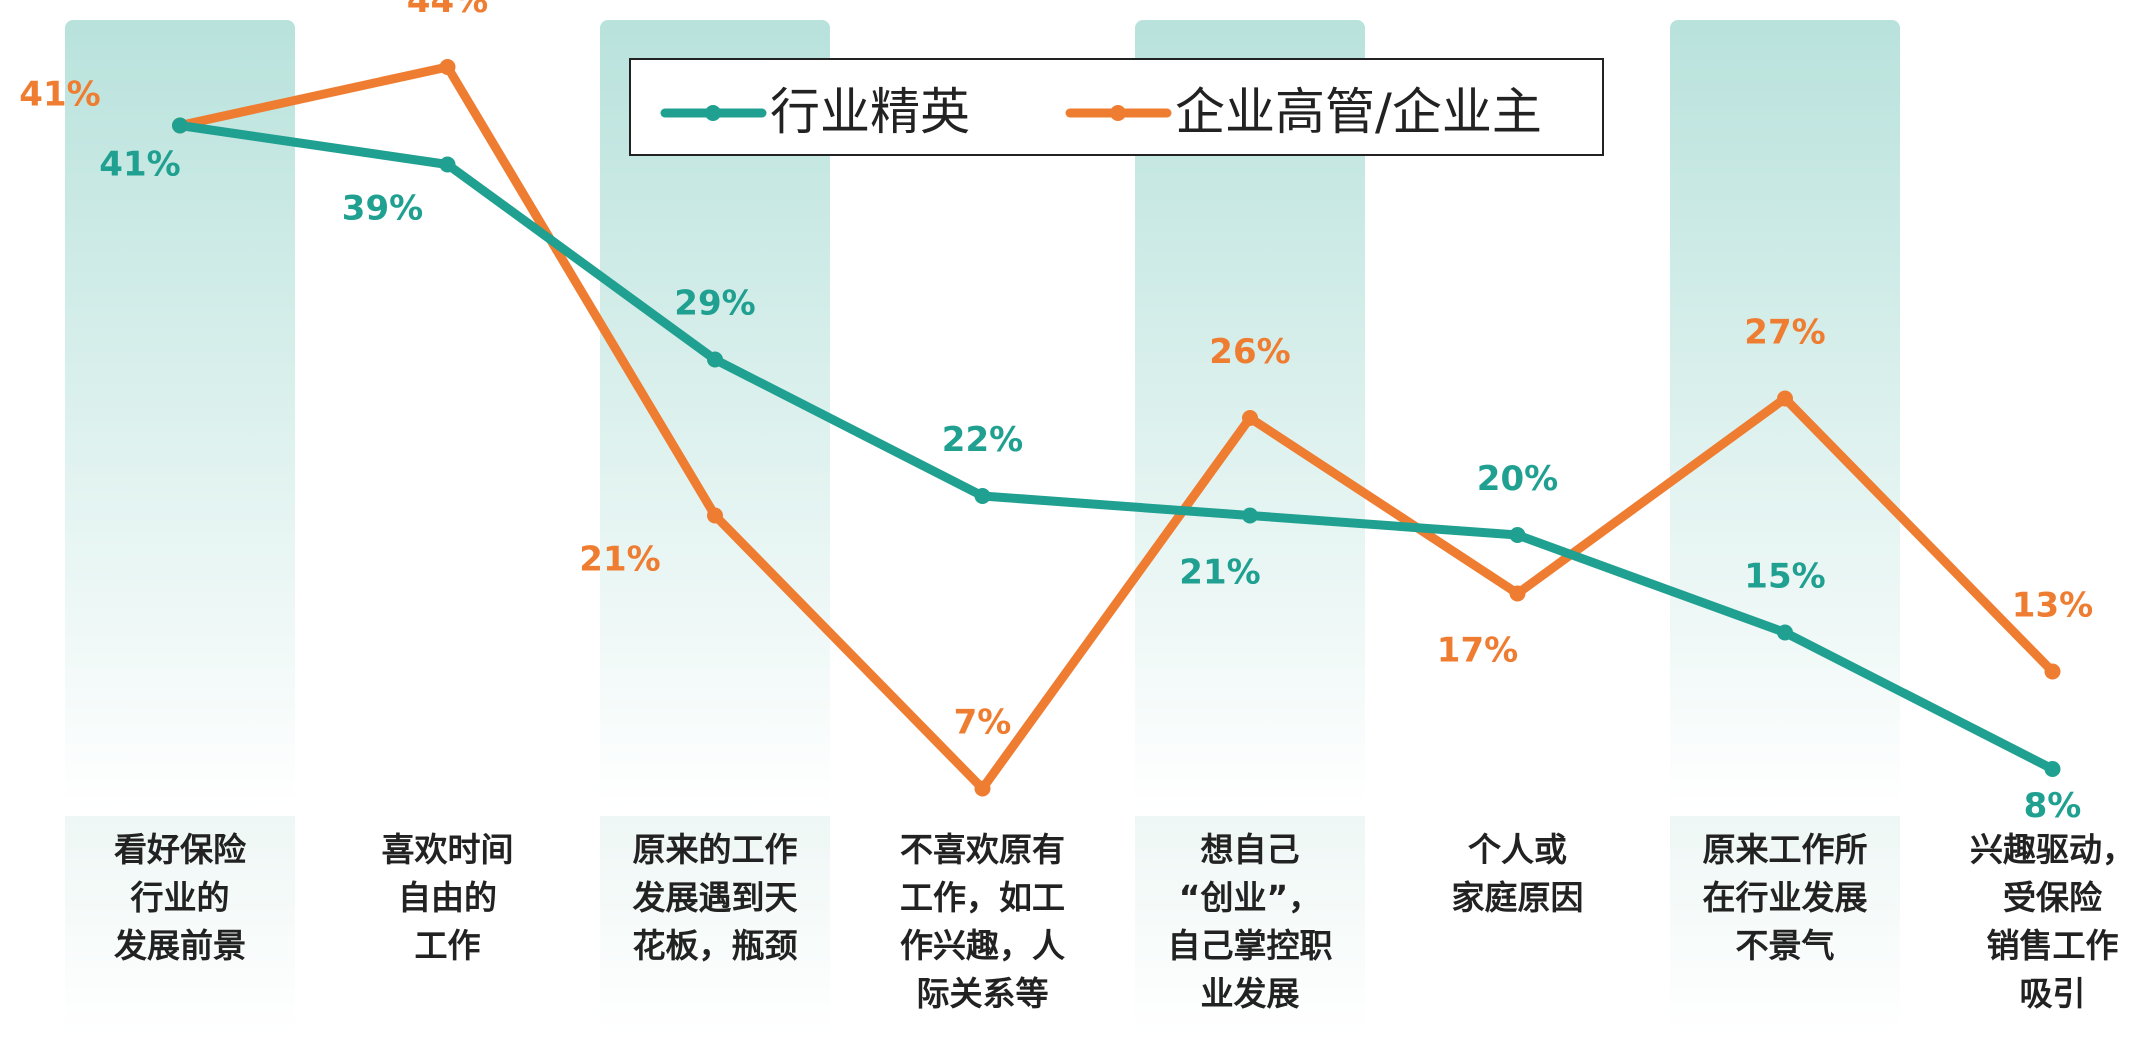 This screenshot has width=2146, height=1042. I want to click on category-label-line: 业发展, so click(1250, 993).